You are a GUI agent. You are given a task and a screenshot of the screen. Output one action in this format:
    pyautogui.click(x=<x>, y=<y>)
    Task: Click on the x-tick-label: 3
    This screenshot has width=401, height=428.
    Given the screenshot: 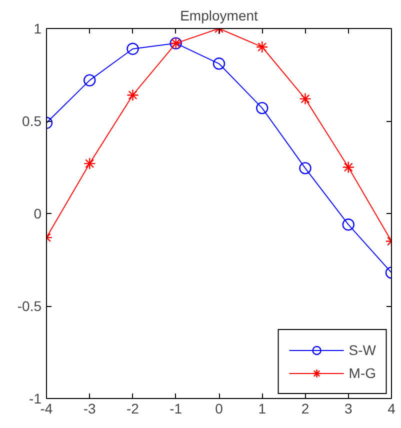 What is the action you would take?
    pyautogui.click(x=348, y=408)
    